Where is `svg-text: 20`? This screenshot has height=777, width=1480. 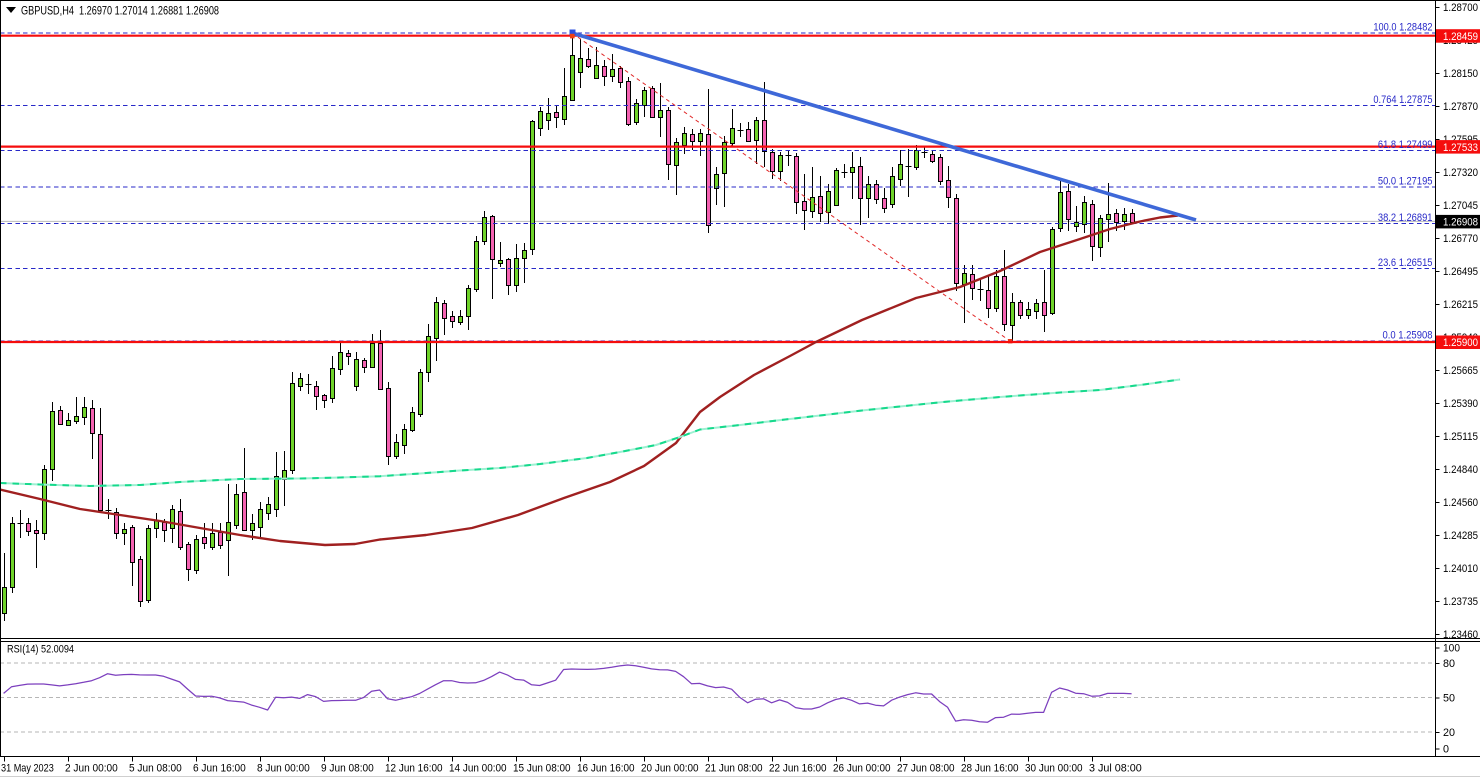 svg-text: 20 is located at coordinates (1449, 733).